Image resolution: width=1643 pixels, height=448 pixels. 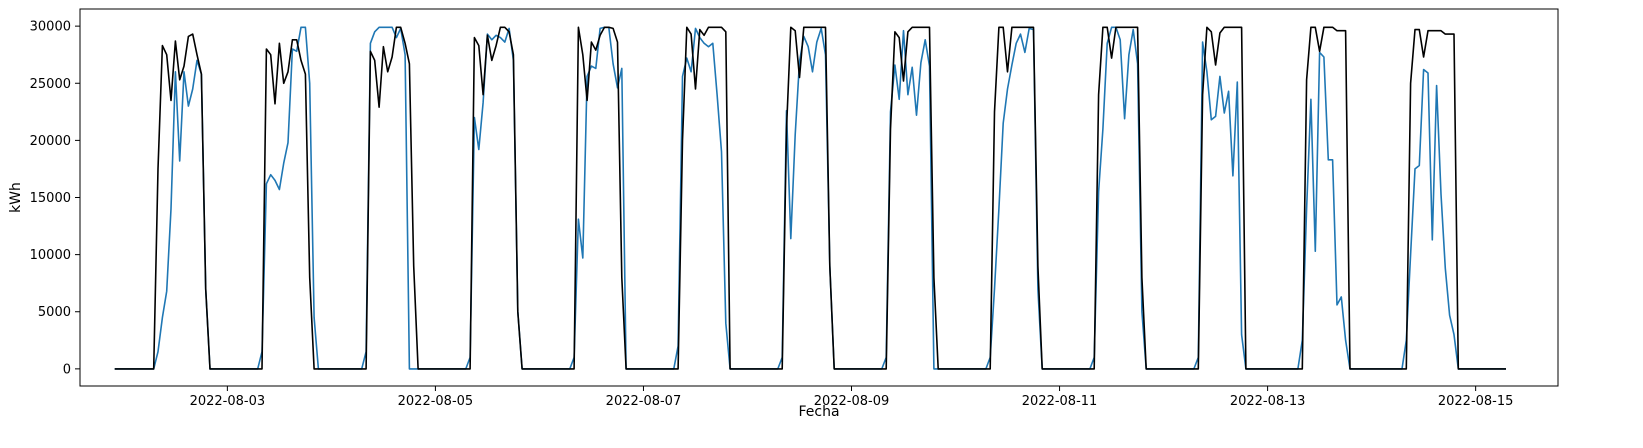 I want to click on x-tick-label: 2022-08-11, so click(x=1060, y=401).